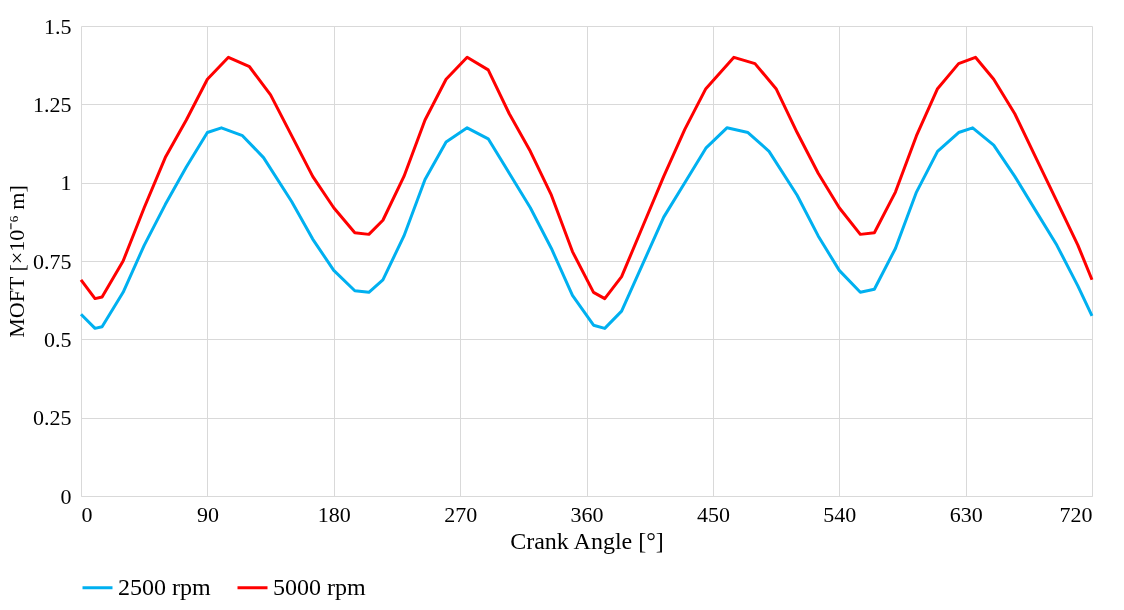 The image size is (1124, 610). I want to click on x-axis-title: Crank Angle [°], so click(587, 540).